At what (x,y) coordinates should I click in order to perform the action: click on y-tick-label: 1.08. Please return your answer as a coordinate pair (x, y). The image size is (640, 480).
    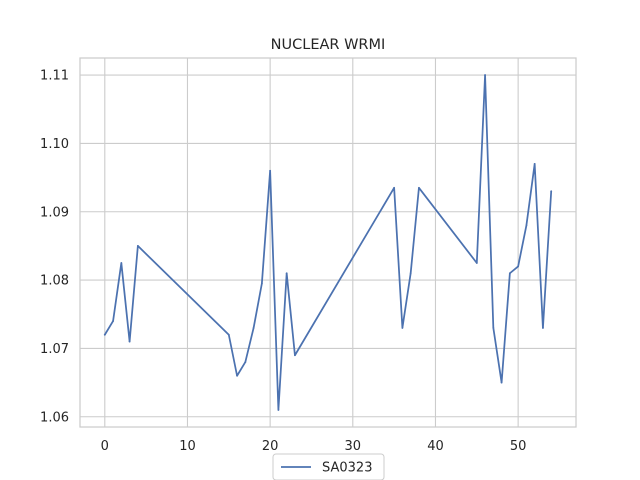
    Looking at the image, I should click on (54, 281).